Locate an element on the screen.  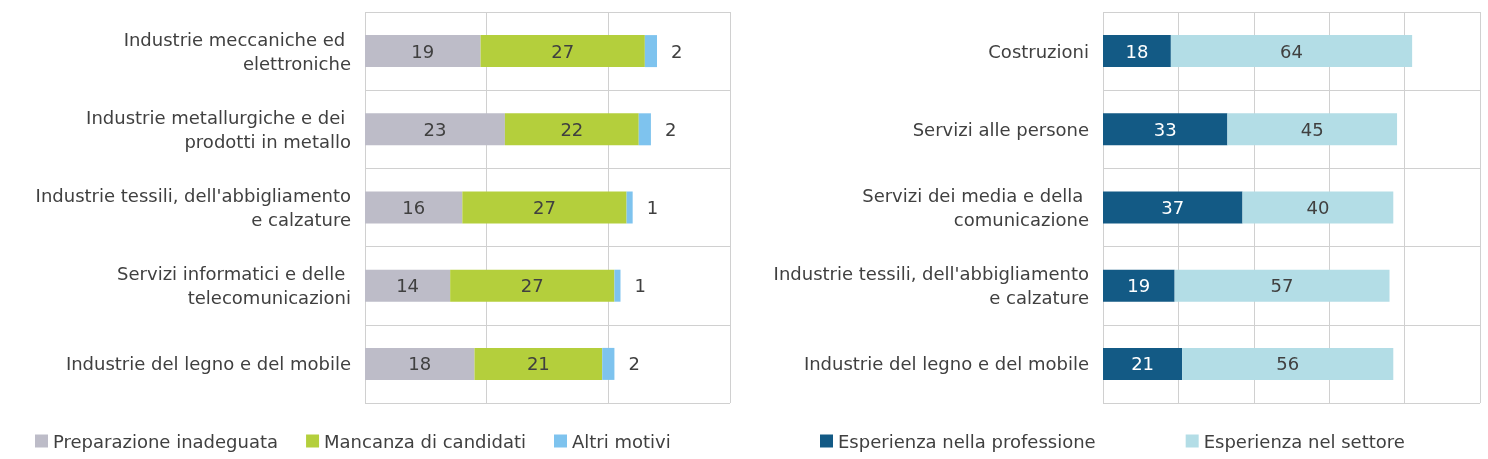
data-label: 16 is located at coordinates (414, 207).